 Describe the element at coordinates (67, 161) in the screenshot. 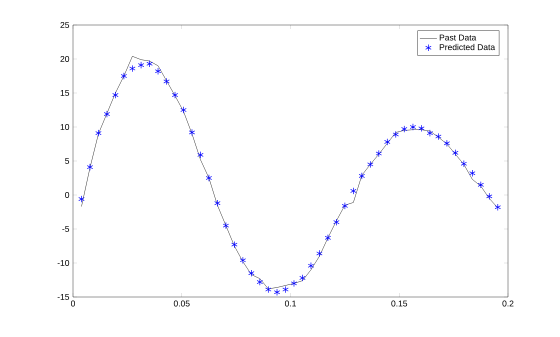

I see `y-tick-label: 5` at that location.